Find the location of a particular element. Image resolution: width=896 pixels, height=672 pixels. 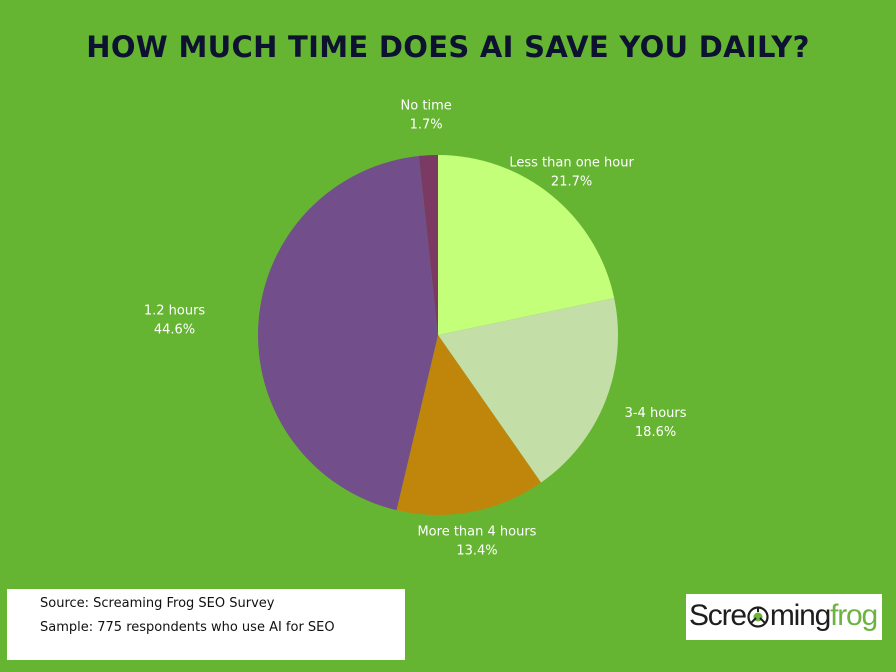

logo-text-part3: frog is located at coordinates (854, 615).